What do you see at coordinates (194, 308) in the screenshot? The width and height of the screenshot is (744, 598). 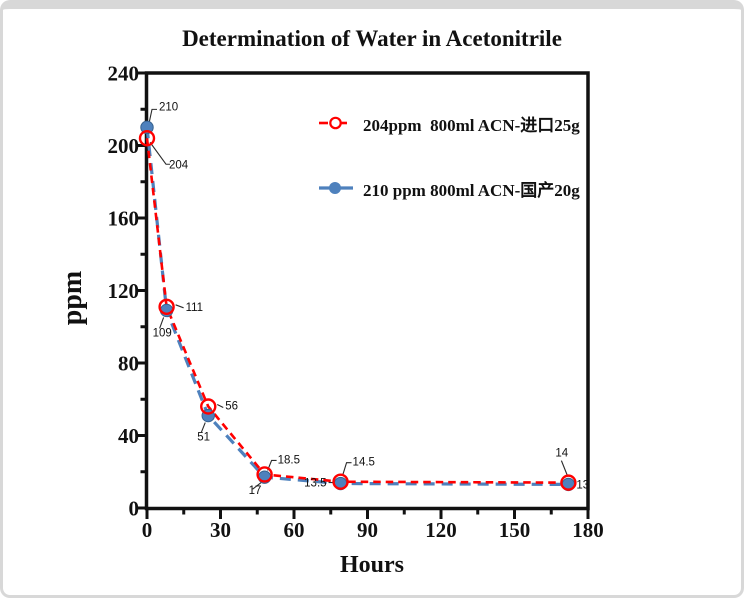 I see `data-point-label: 111` at bounding box center [194, 308].